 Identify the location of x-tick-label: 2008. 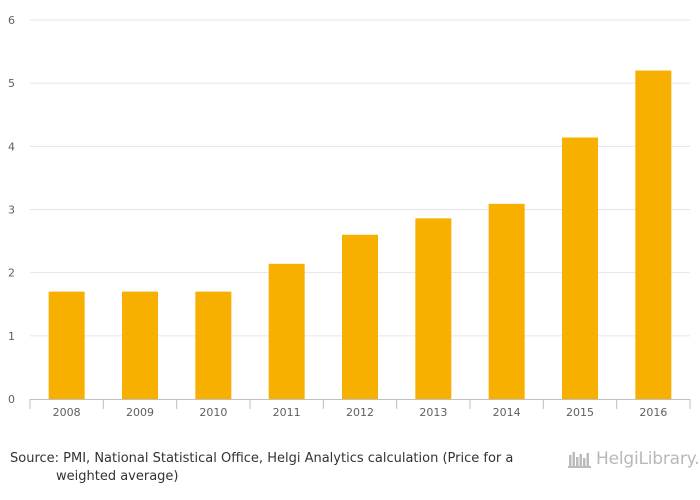
(67, 412).